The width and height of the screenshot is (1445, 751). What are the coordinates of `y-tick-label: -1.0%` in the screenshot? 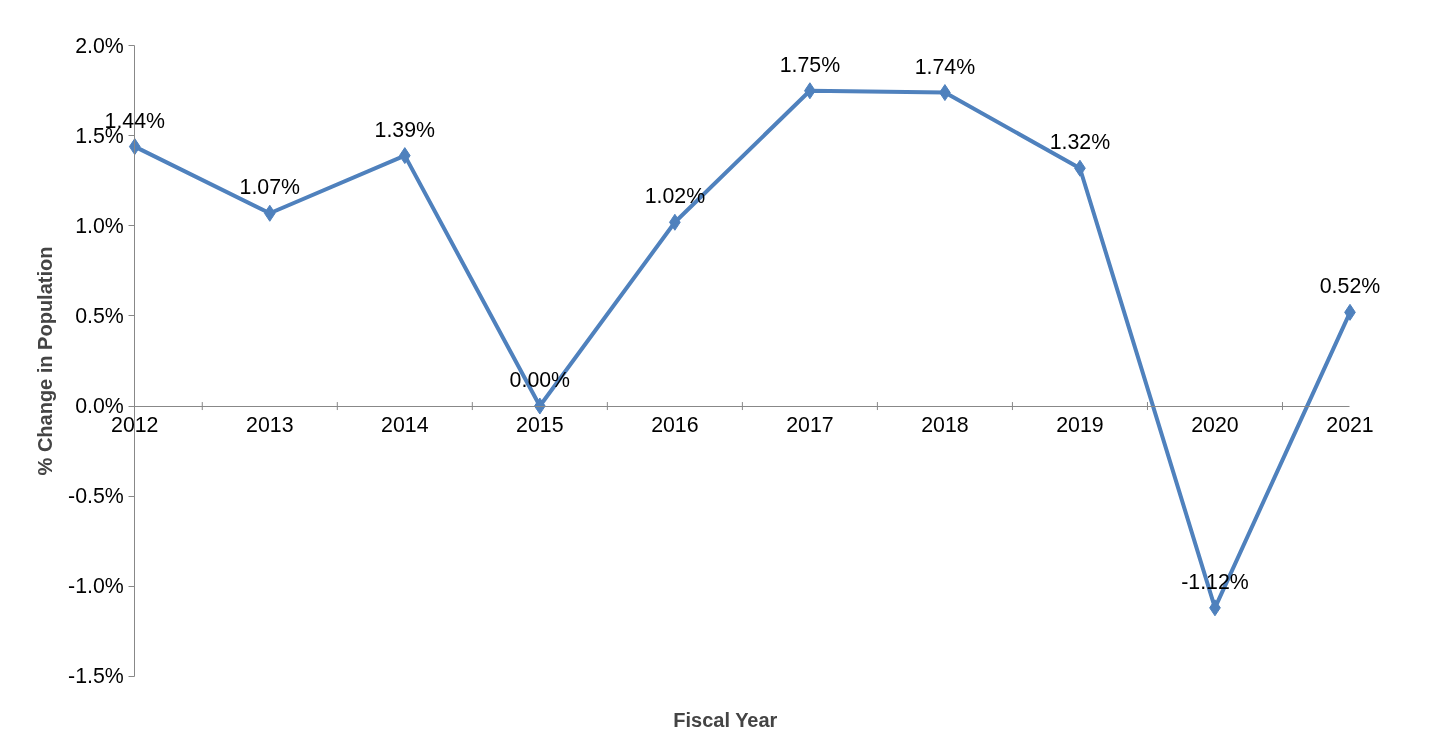 It's located at (96, 586).